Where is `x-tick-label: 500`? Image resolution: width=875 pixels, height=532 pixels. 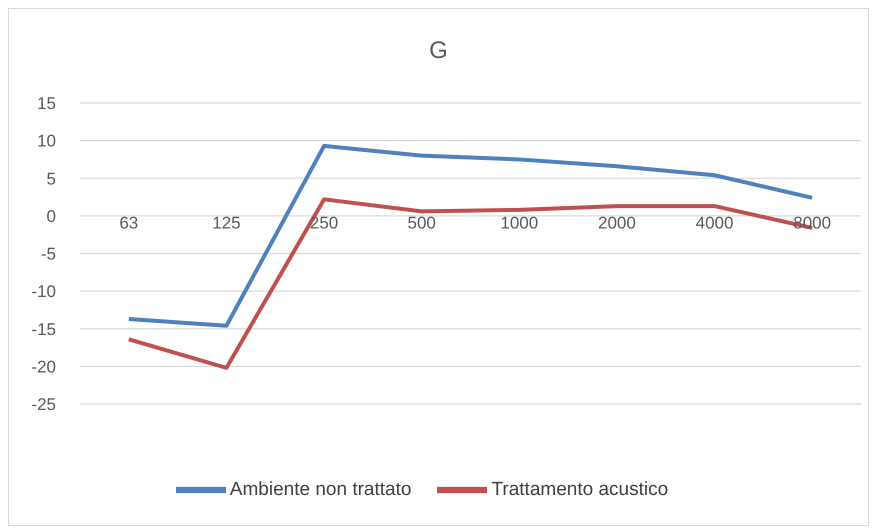 x-tick-label: 500 is located at coordinates (422, 223).